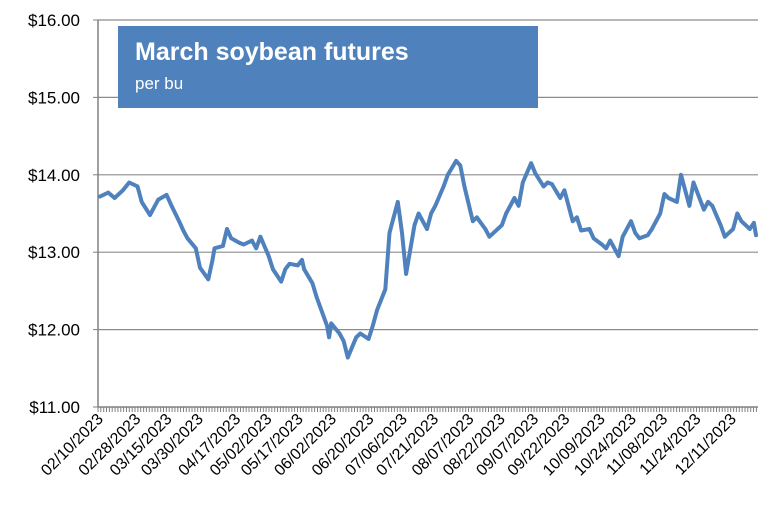  What do you see at coordinates (54, 20) in the screenshot?
I see `y-tick-label: $16.00` at bounding box center [54, 20].